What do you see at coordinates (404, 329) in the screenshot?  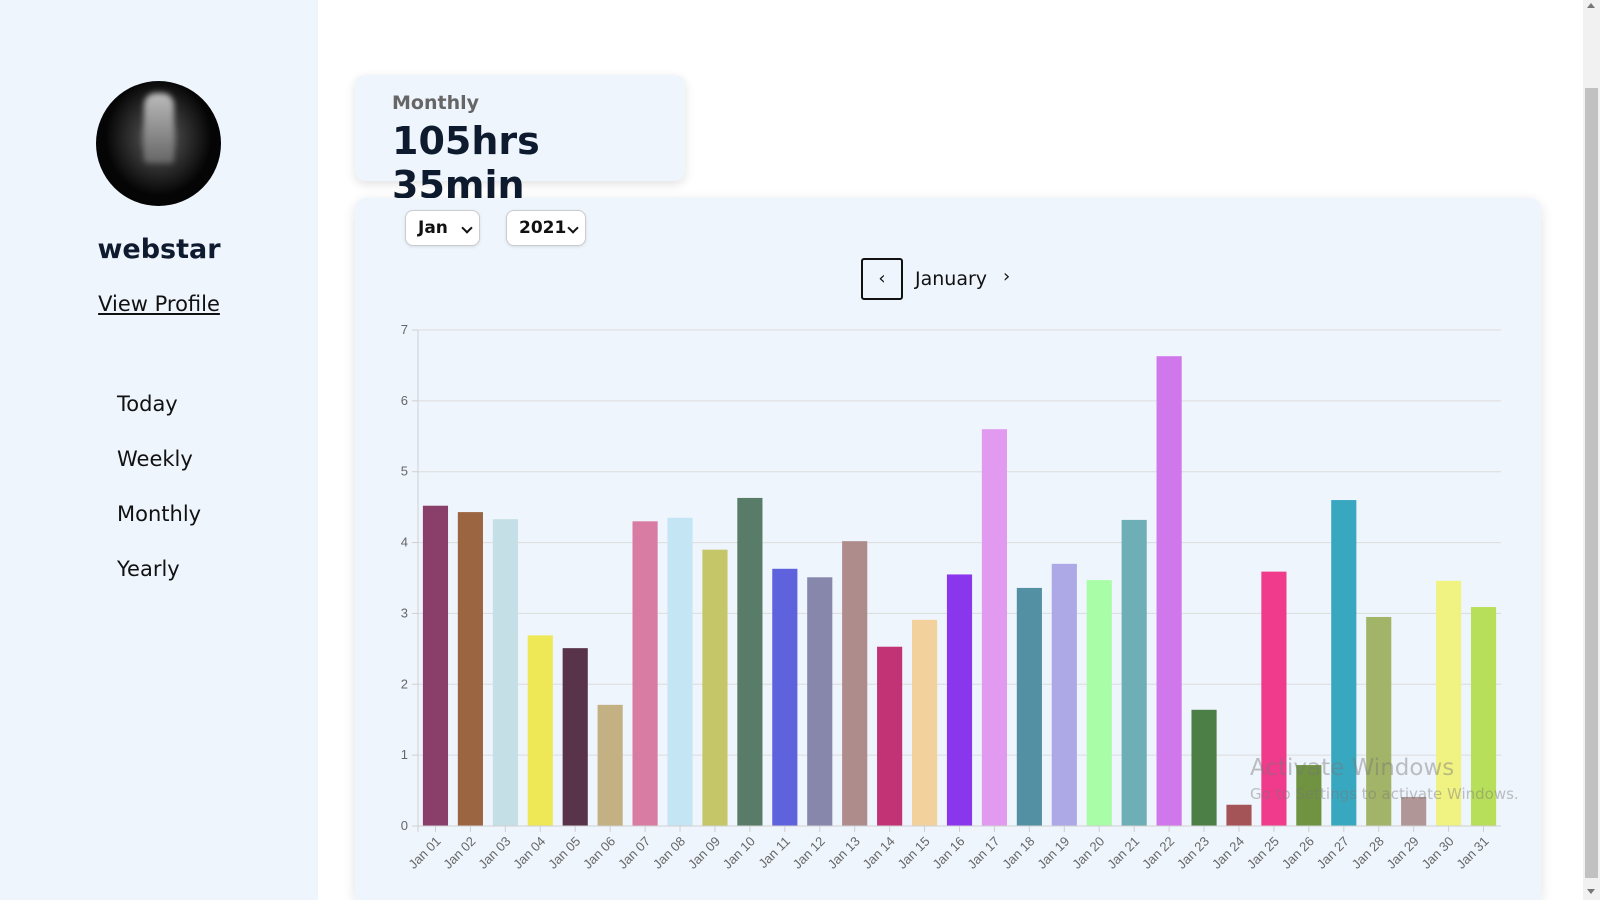 I see `y-tick-label: 7` at bounding box center [404, 329].